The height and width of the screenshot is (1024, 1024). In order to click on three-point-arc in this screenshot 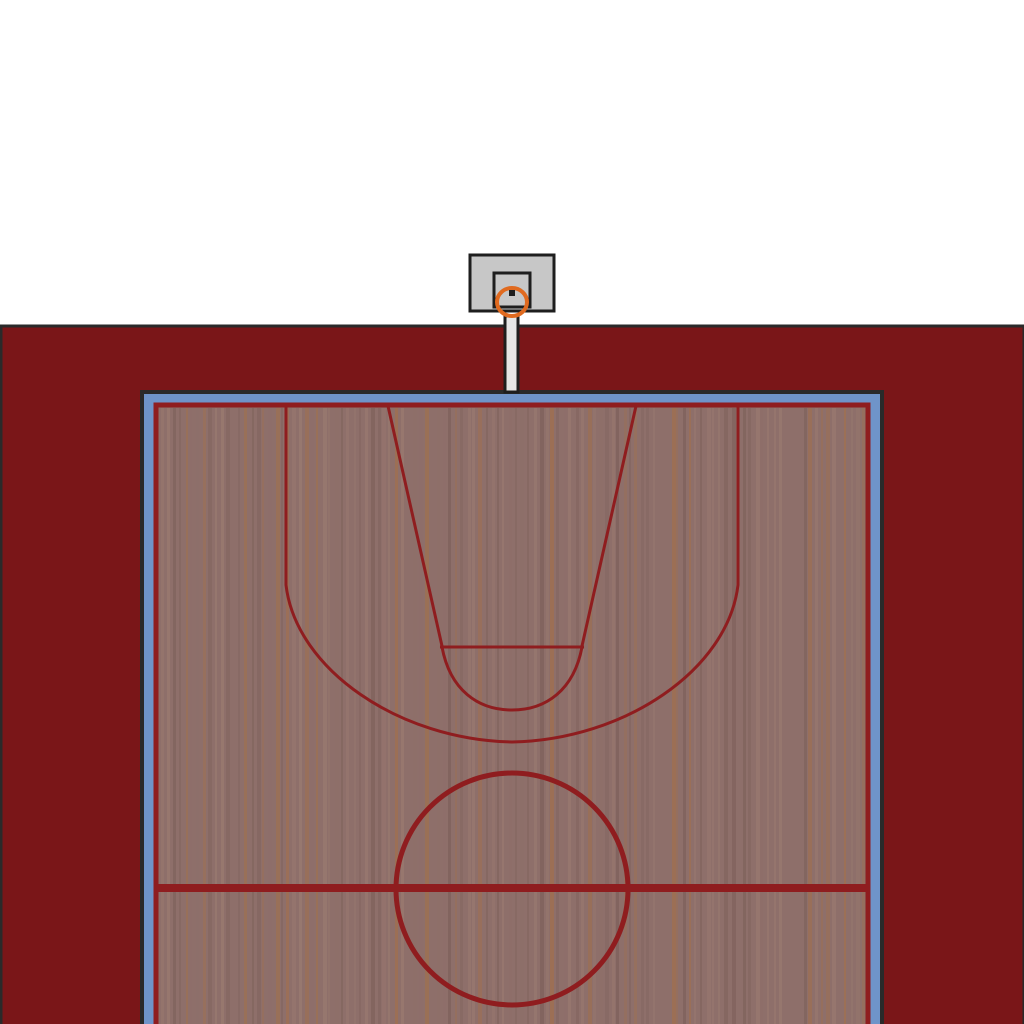, I will do `click(512, 575)`.